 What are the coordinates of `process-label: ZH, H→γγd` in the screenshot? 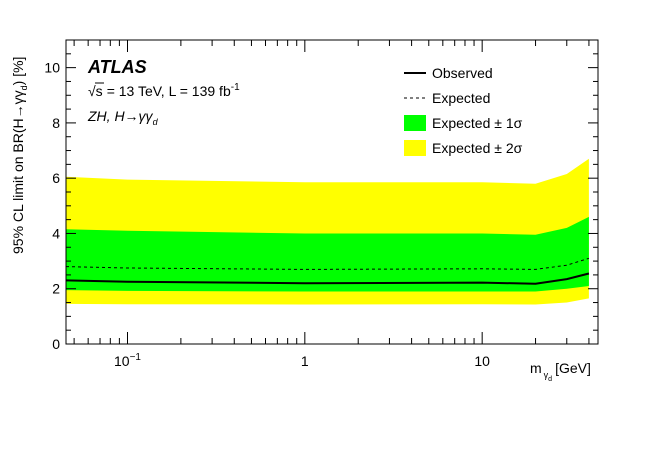 It's located at (123, 117).